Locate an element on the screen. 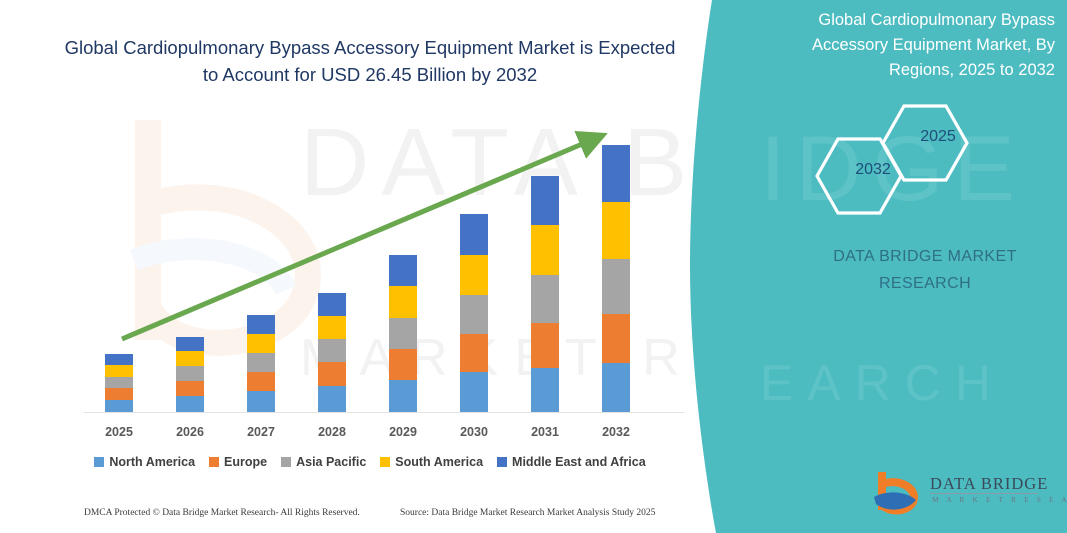 The height and width of the screenshot is (533, 1067). legend-label: South America is located at coordinates (439, 462).